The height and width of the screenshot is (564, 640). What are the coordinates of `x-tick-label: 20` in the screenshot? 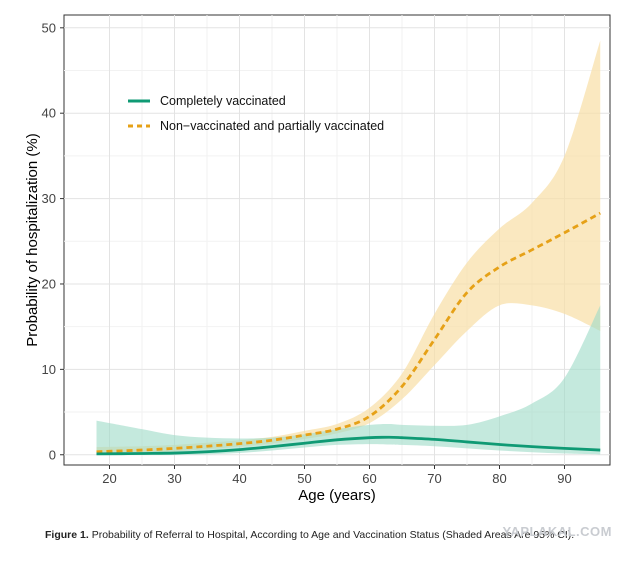 It's located at (109, 478).